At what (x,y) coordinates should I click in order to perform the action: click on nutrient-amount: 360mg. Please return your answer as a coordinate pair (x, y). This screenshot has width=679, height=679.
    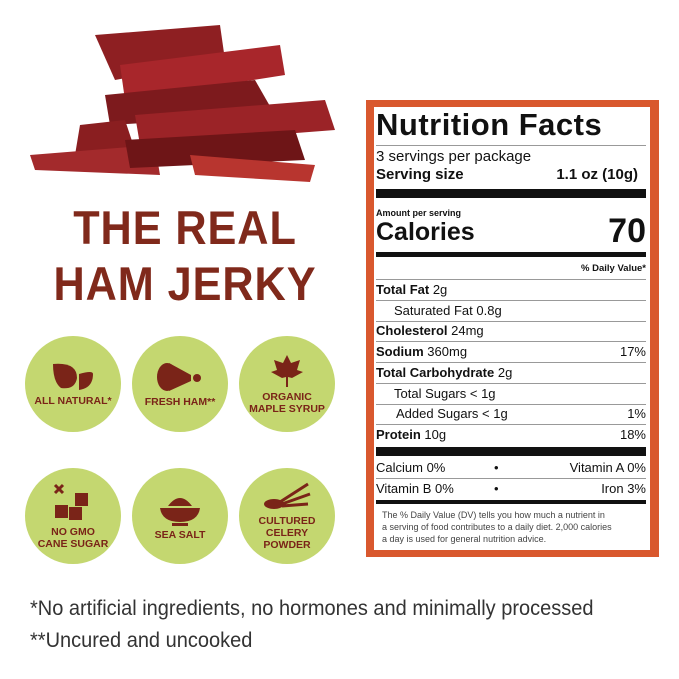
    Looking at the image, I should click on (447, 352).